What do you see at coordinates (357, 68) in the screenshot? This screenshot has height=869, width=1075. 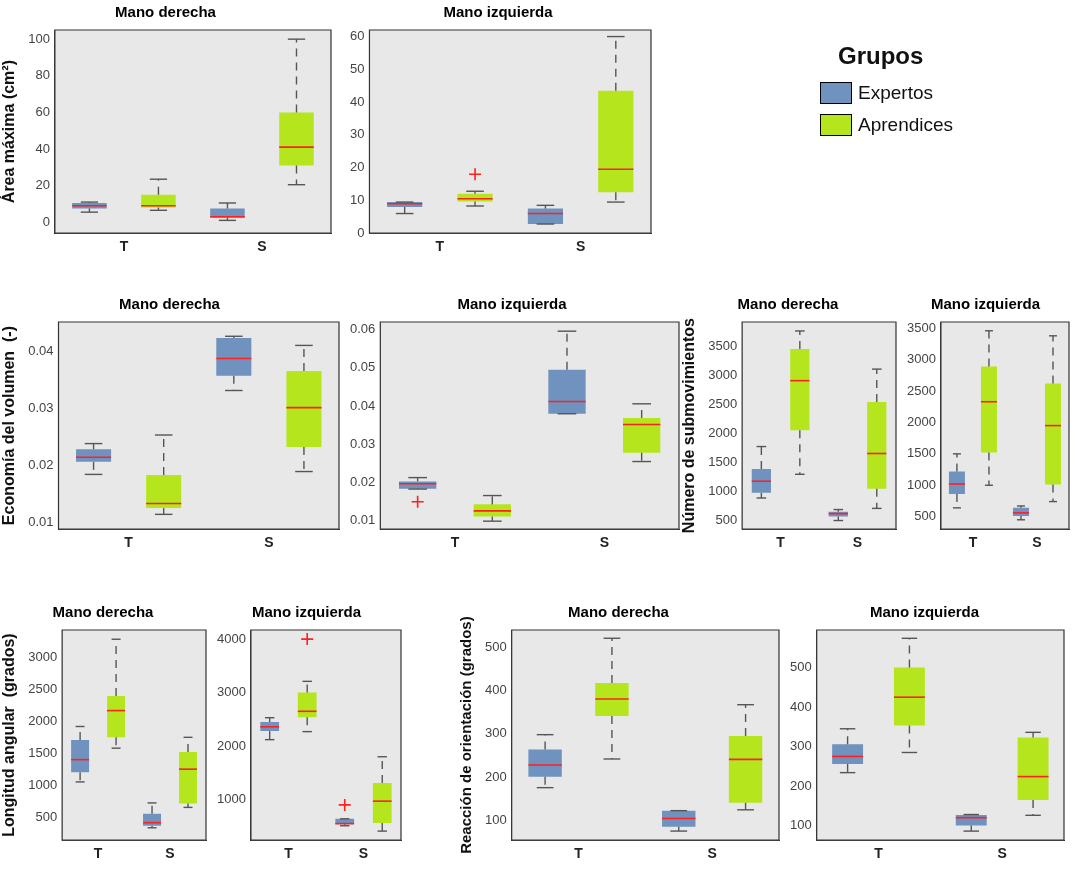 I see `y-tick-label: 50` at bounding box center [357, 68].